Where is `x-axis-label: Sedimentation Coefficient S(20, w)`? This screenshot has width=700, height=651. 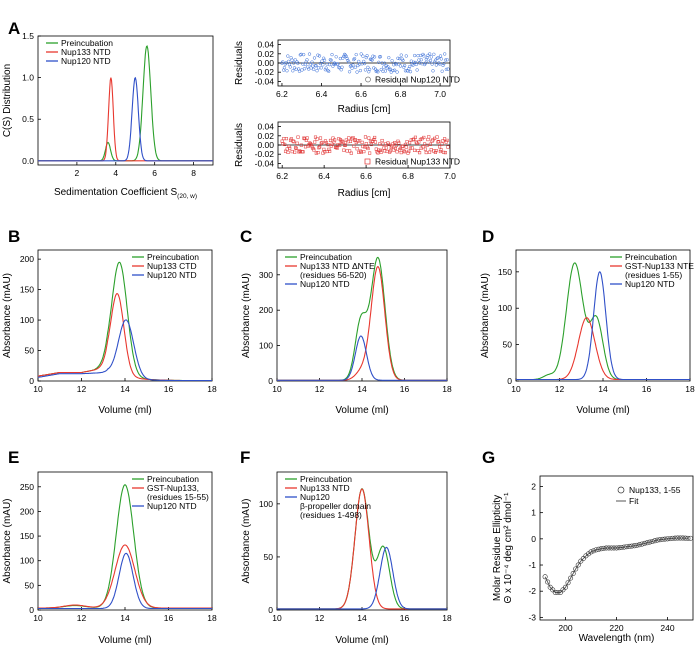
x-axis-label: Sedimentation Coefficient S(20, w) is located at coordinates (125, 193).